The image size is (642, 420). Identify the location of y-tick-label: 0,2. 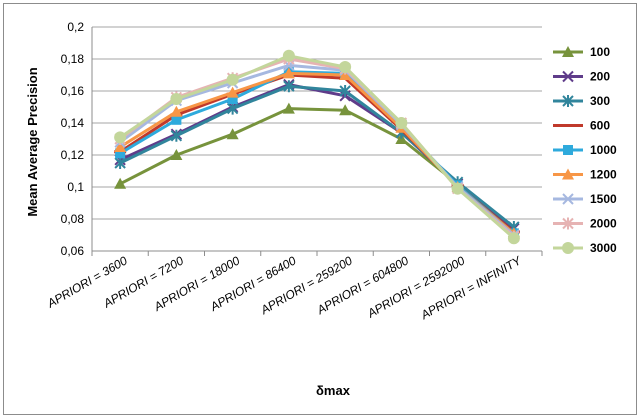
(75, 27).